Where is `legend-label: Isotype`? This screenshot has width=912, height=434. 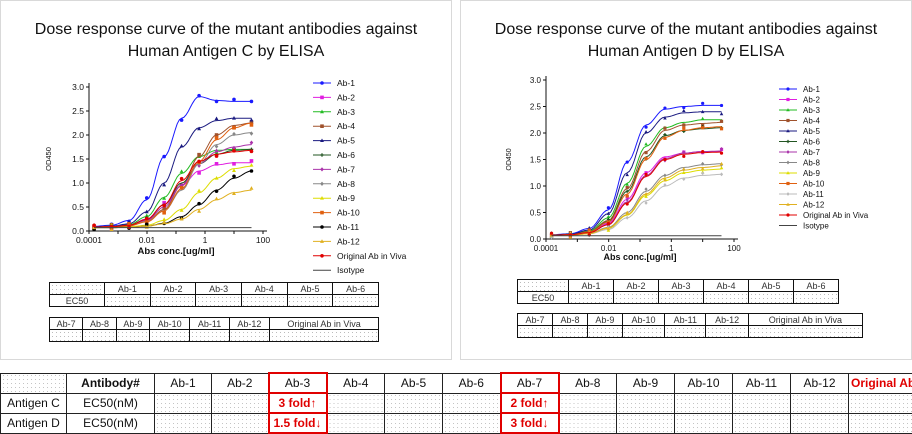 legend-label: Isotype is located at coordinates (351, 270).